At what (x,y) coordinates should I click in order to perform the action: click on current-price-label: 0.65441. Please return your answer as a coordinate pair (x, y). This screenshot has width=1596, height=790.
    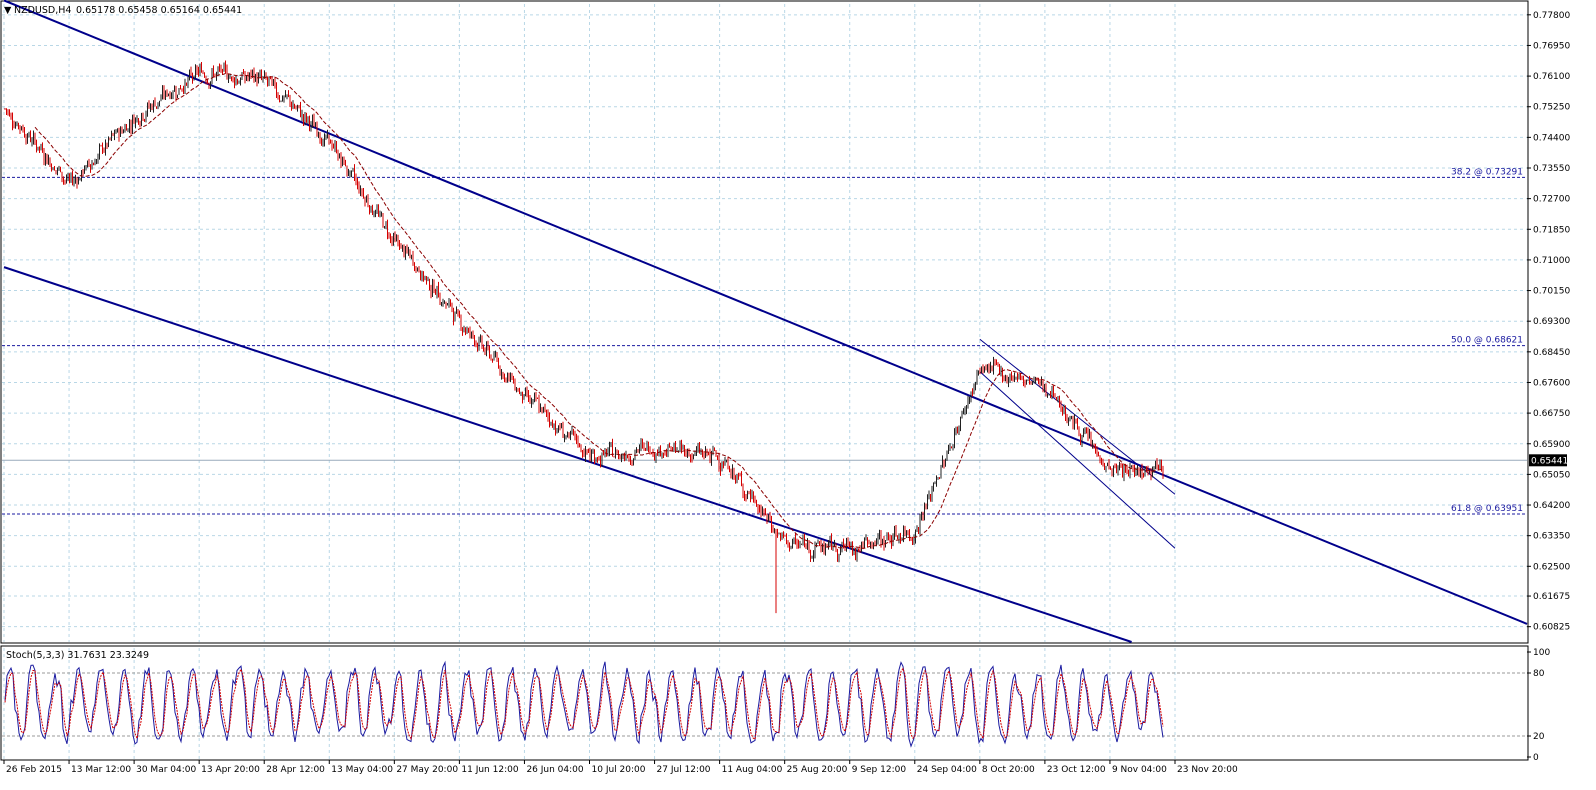
    Looking at the image, I should click on (1549, 461).